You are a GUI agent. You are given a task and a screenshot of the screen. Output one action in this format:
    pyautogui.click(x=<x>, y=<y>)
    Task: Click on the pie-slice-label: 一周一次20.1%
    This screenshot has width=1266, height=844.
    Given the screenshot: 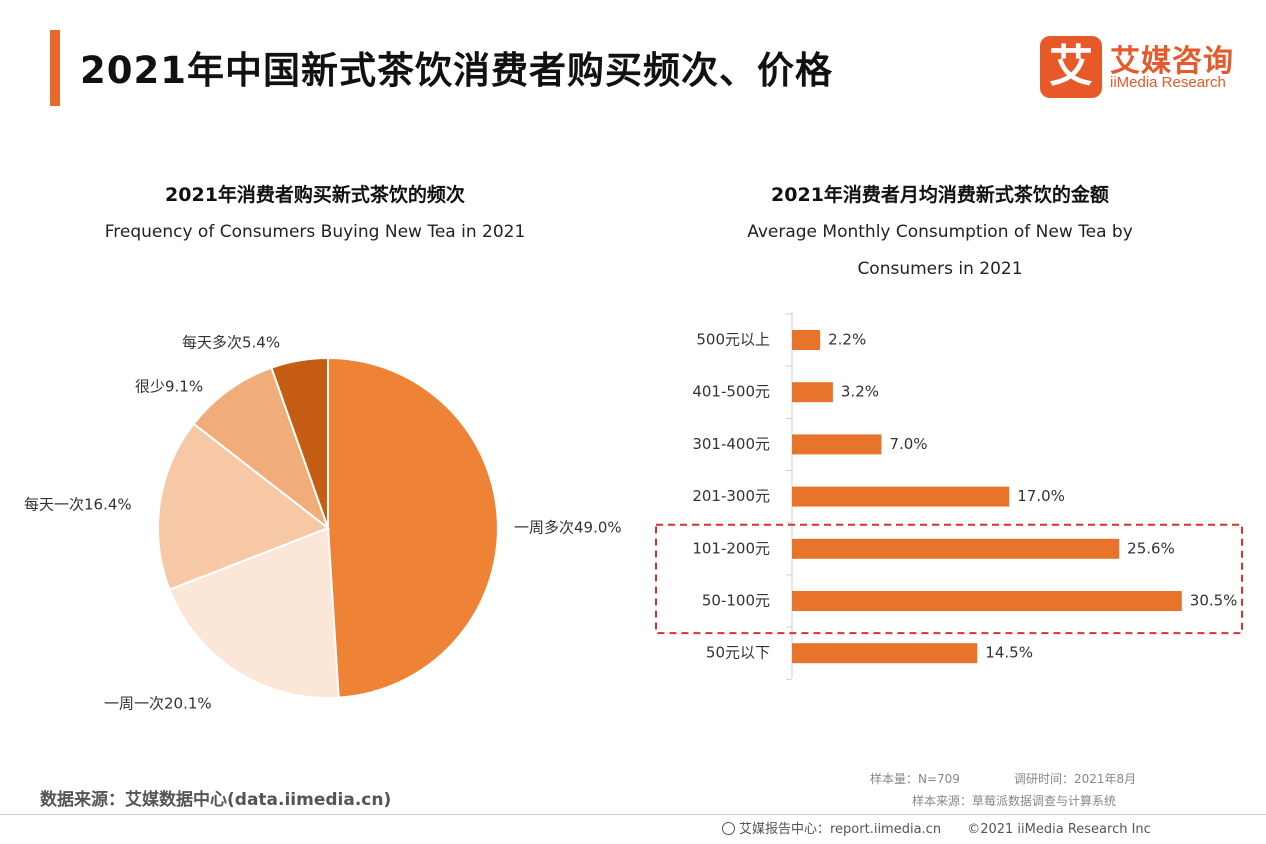 What is the action you would take?
    pyautogui.click(x=158, y=704)
    